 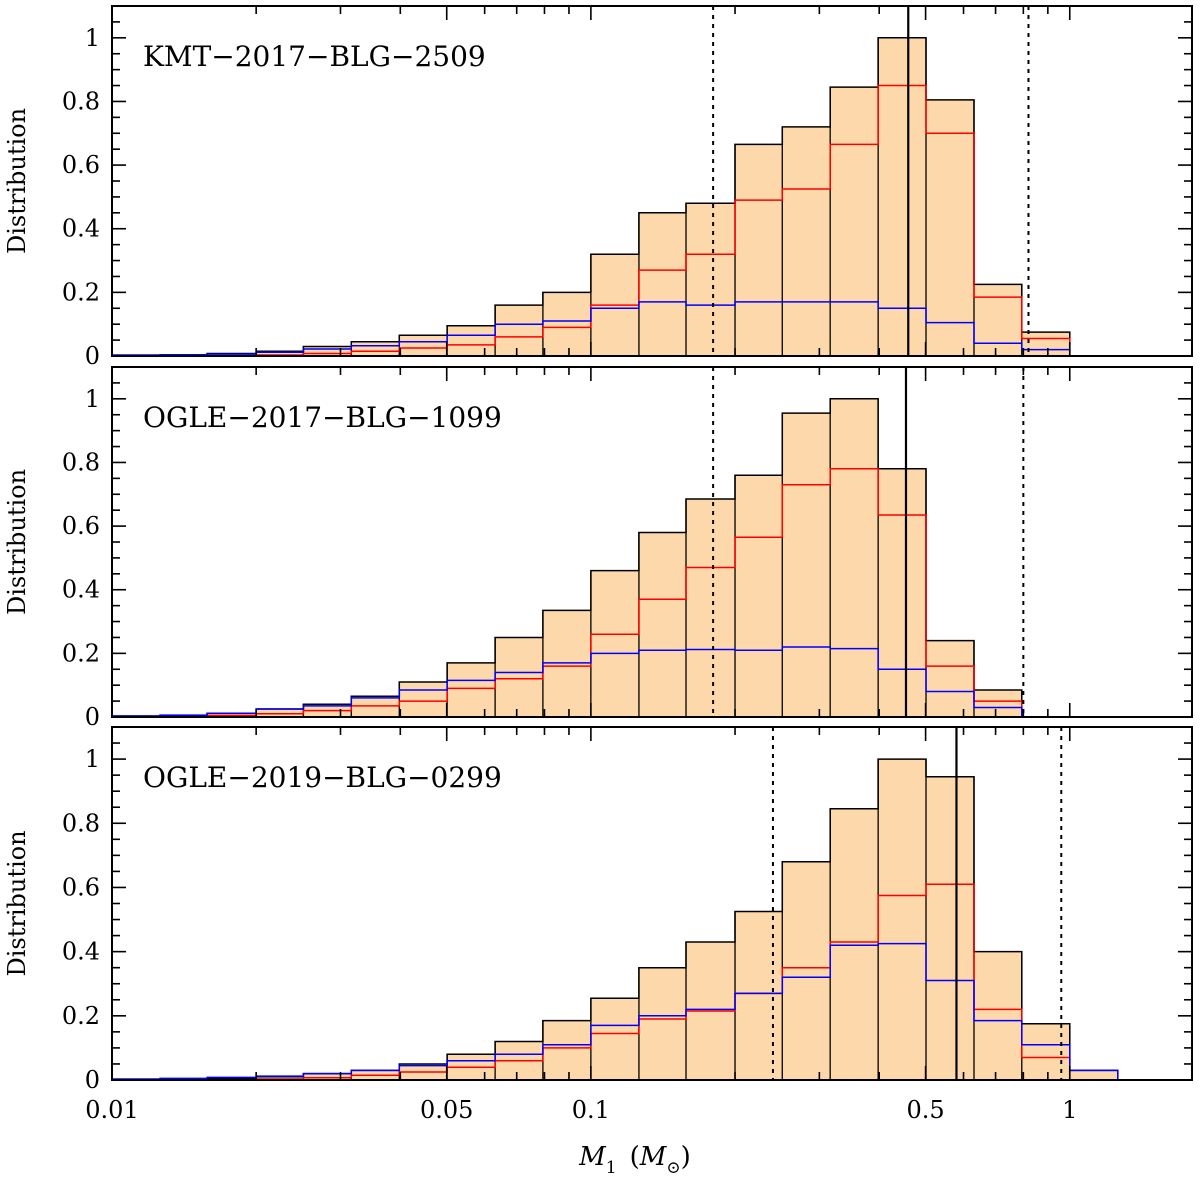 What do you see at coordinates (592, 1157) in the screenshot?
I see `x-label-symbol: M` at bounding box center [592, 1157].